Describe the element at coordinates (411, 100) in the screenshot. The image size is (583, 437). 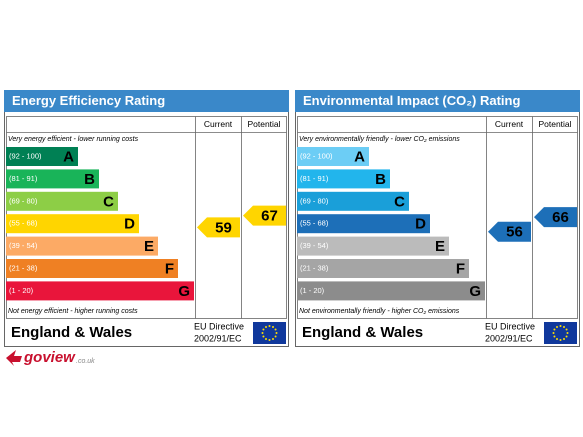
I see `panel-title: Environmental Impact (CO₂) Rating` at that location.